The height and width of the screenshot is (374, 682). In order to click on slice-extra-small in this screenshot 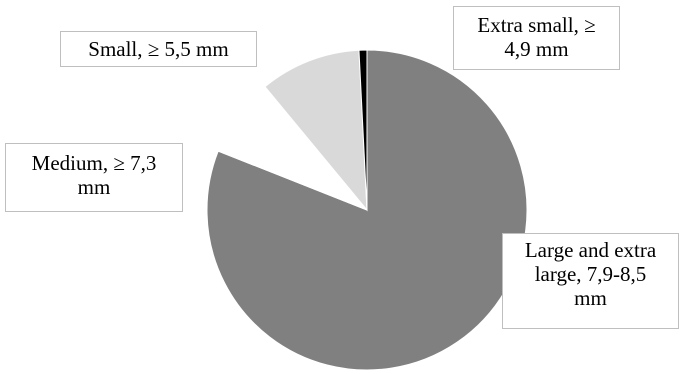, I will do `click(363, 130)`.